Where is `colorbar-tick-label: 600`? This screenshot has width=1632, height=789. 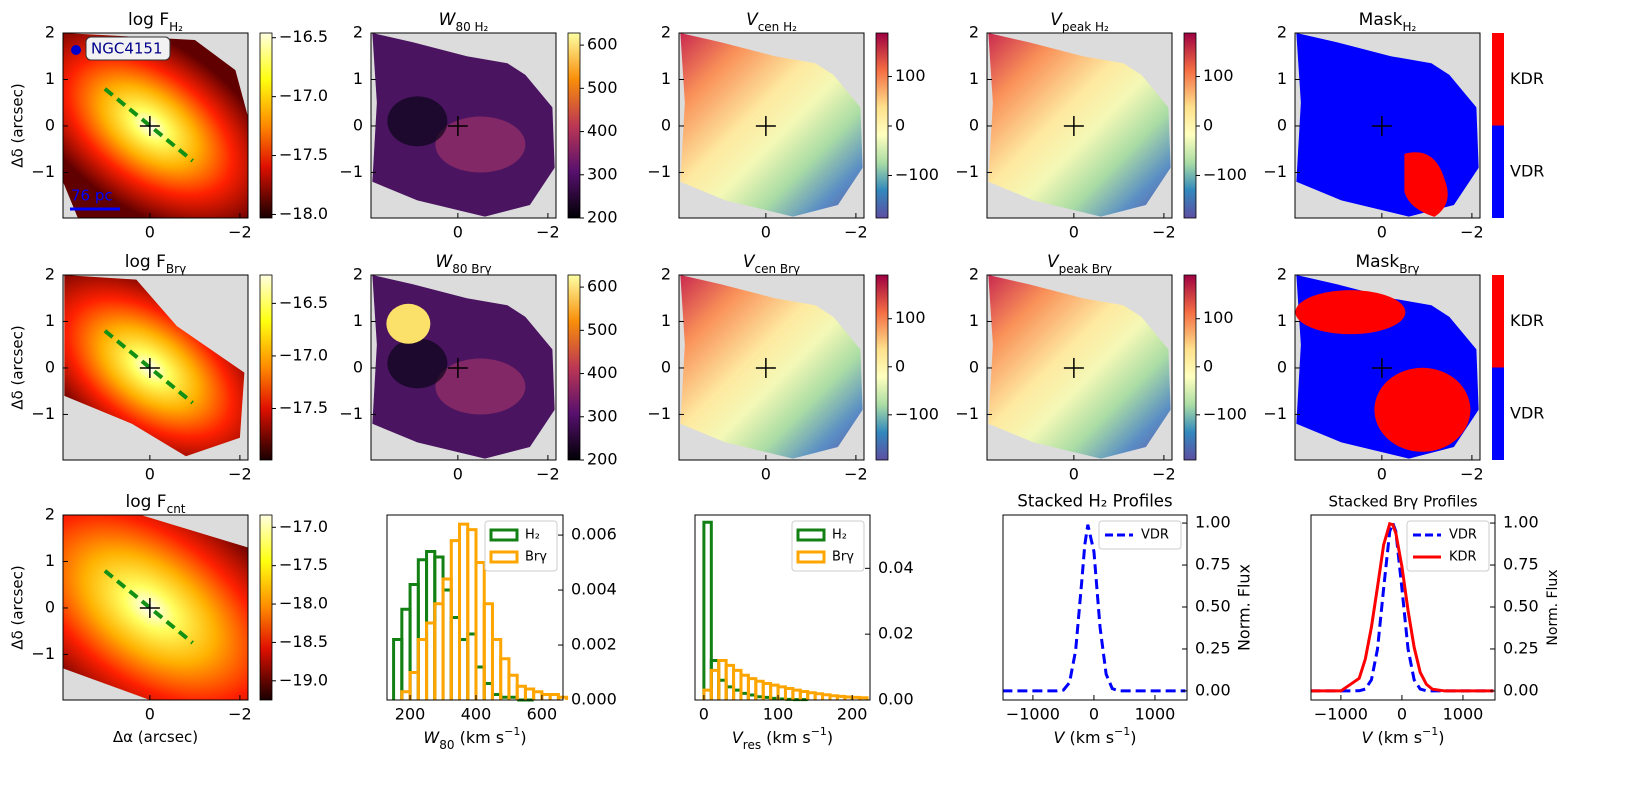
colorbar-tick-label: 600 is located at coordinates (602, 44).